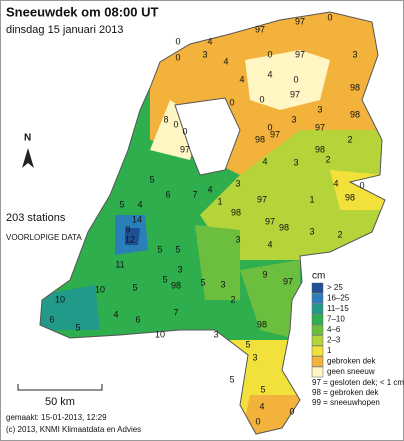  Describe the element at coordinates (318, 276) in the screenshot. I see `legend-unit: cm` at that location.